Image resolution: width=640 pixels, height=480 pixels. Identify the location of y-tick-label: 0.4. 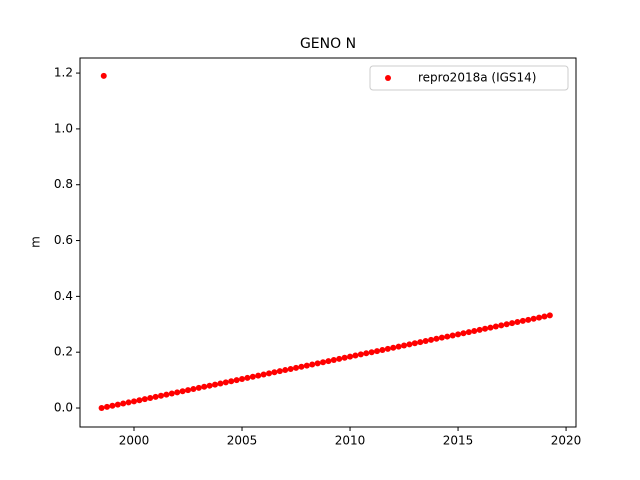
(63, 296).